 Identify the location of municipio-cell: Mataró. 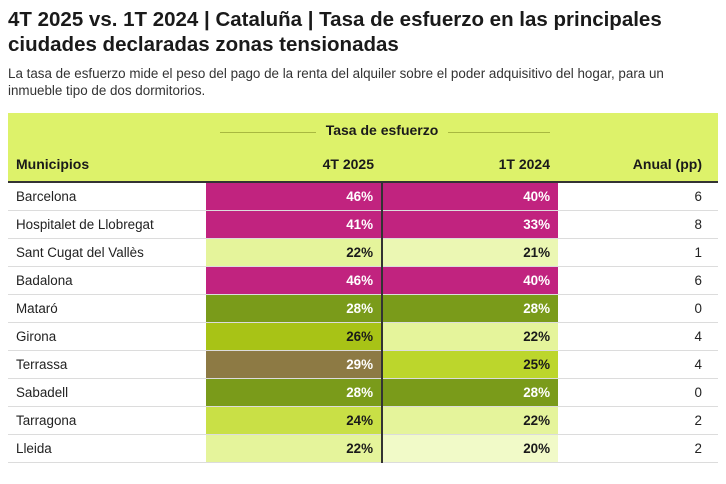
(37, 308).